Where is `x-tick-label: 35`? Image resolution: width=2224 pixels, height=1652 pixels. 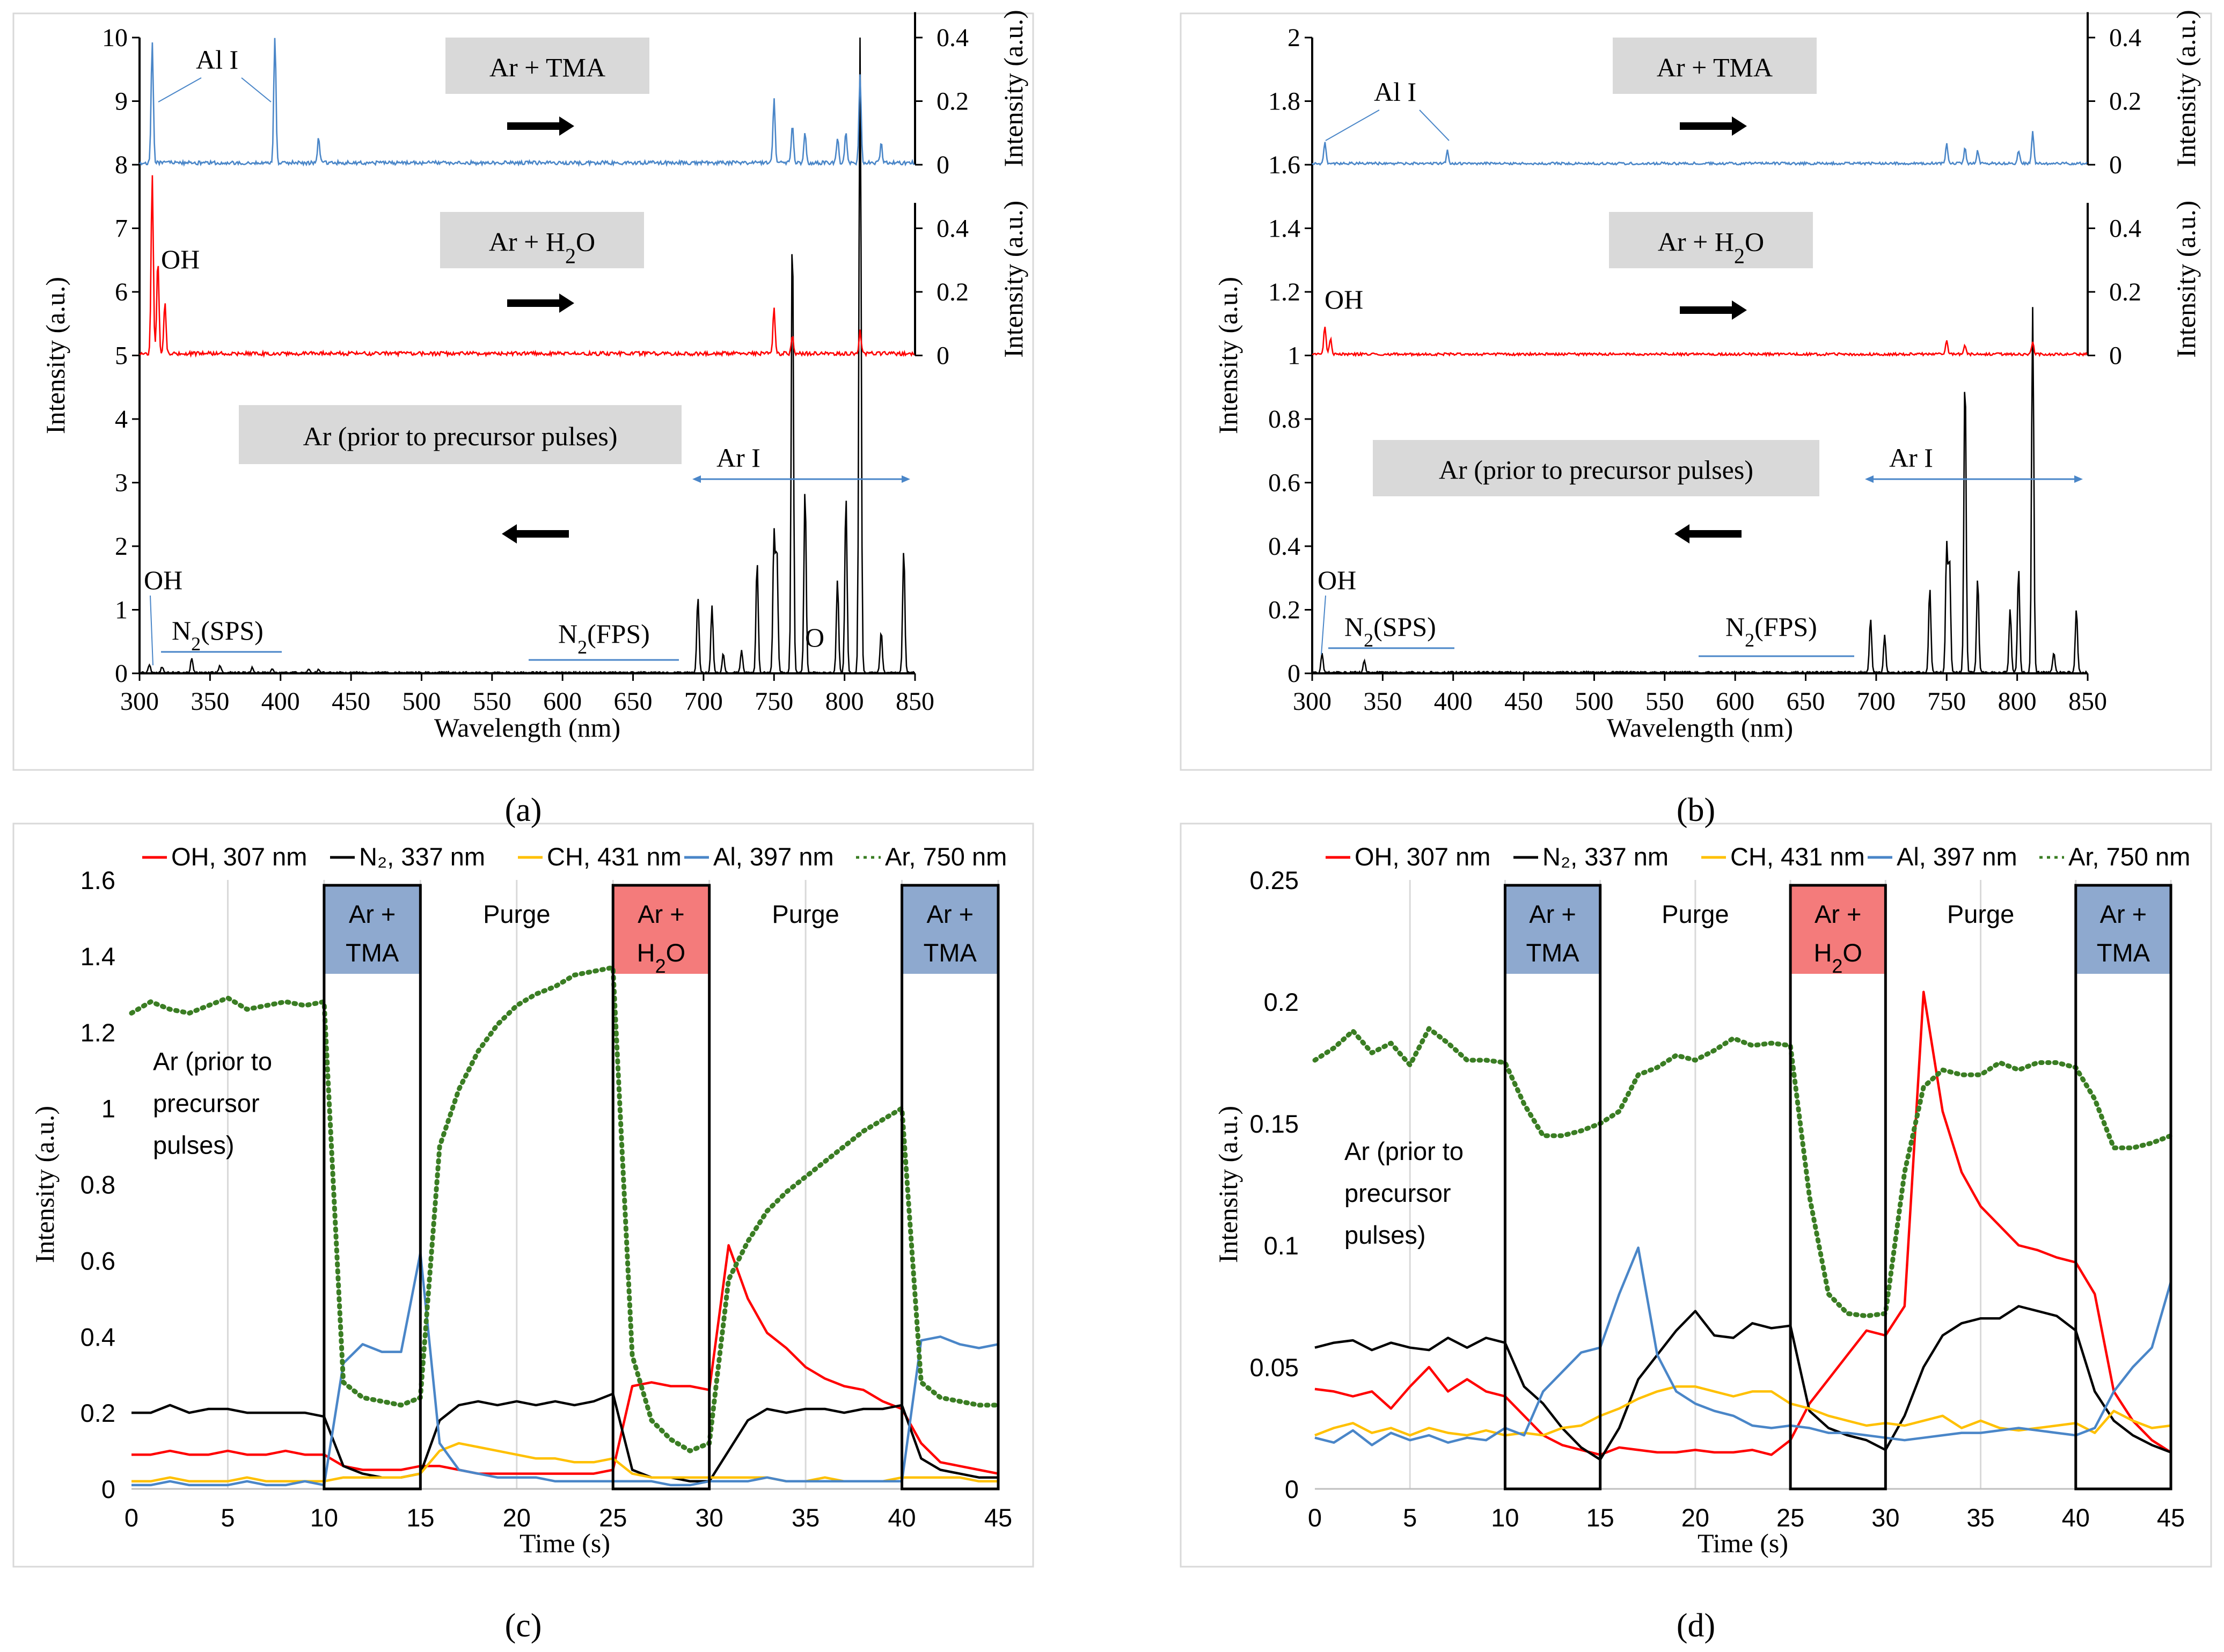
x-tick-label: 35 is located at coordinates (1980, 1518).